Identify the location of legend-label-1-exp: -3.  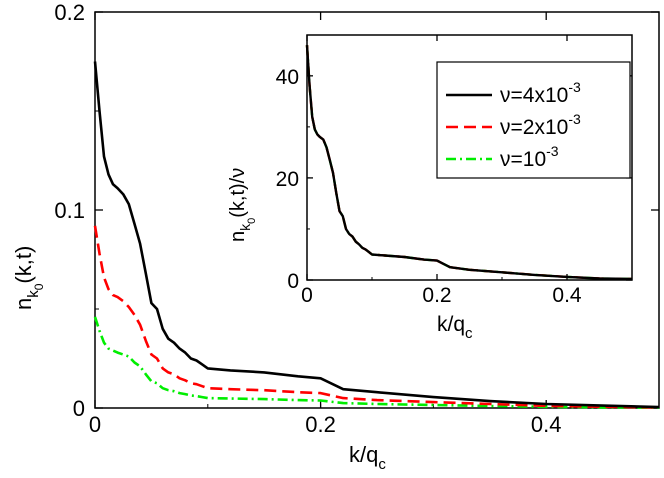
(574, 119).